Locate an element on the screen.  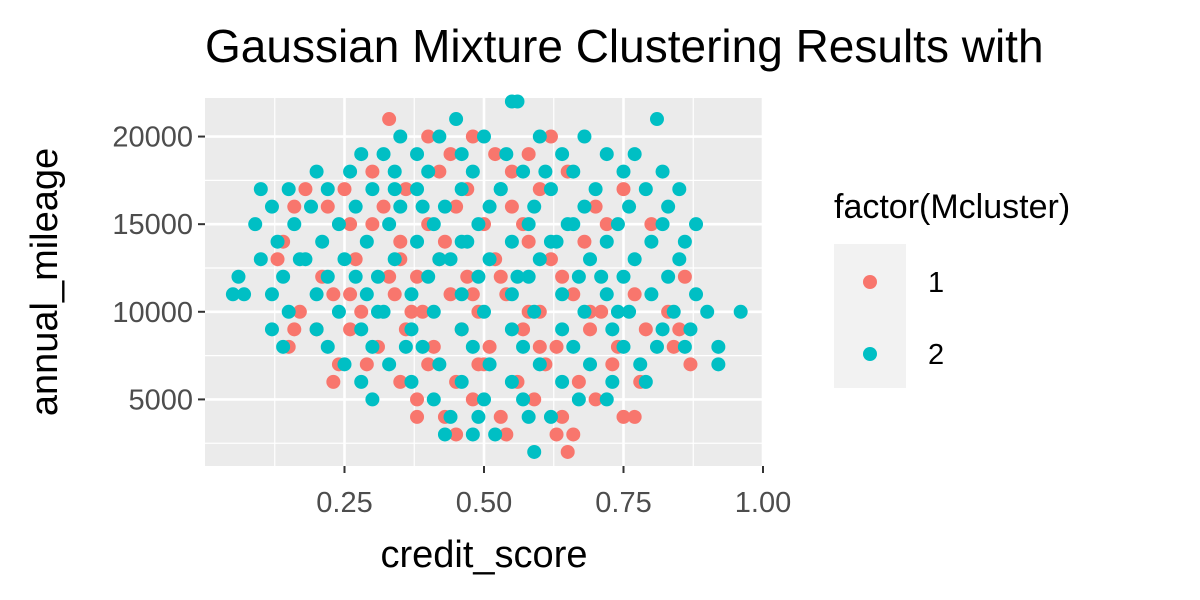
legend-label-cluster-2: 2 is located at coordinates (936, 355).